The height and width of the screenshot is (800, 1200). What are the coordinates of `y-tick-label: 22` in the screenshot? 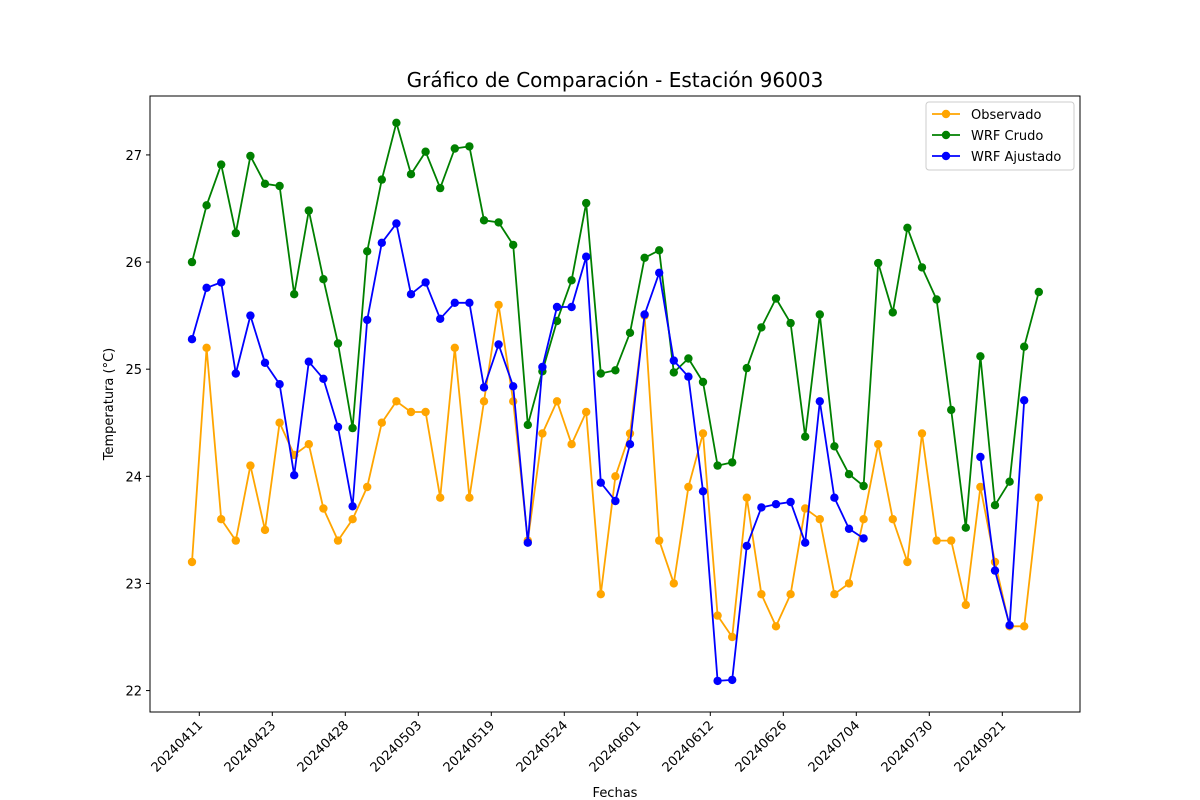 It's located at (133, 692).